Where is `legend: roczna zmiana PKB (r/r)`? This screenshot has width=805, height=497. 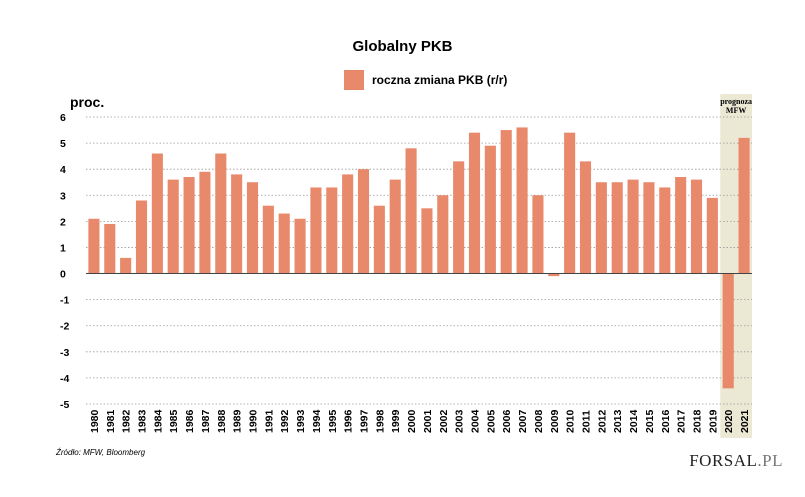
legend: roczna zmiana PKB (r/r) is located at coordinates (425, 80).